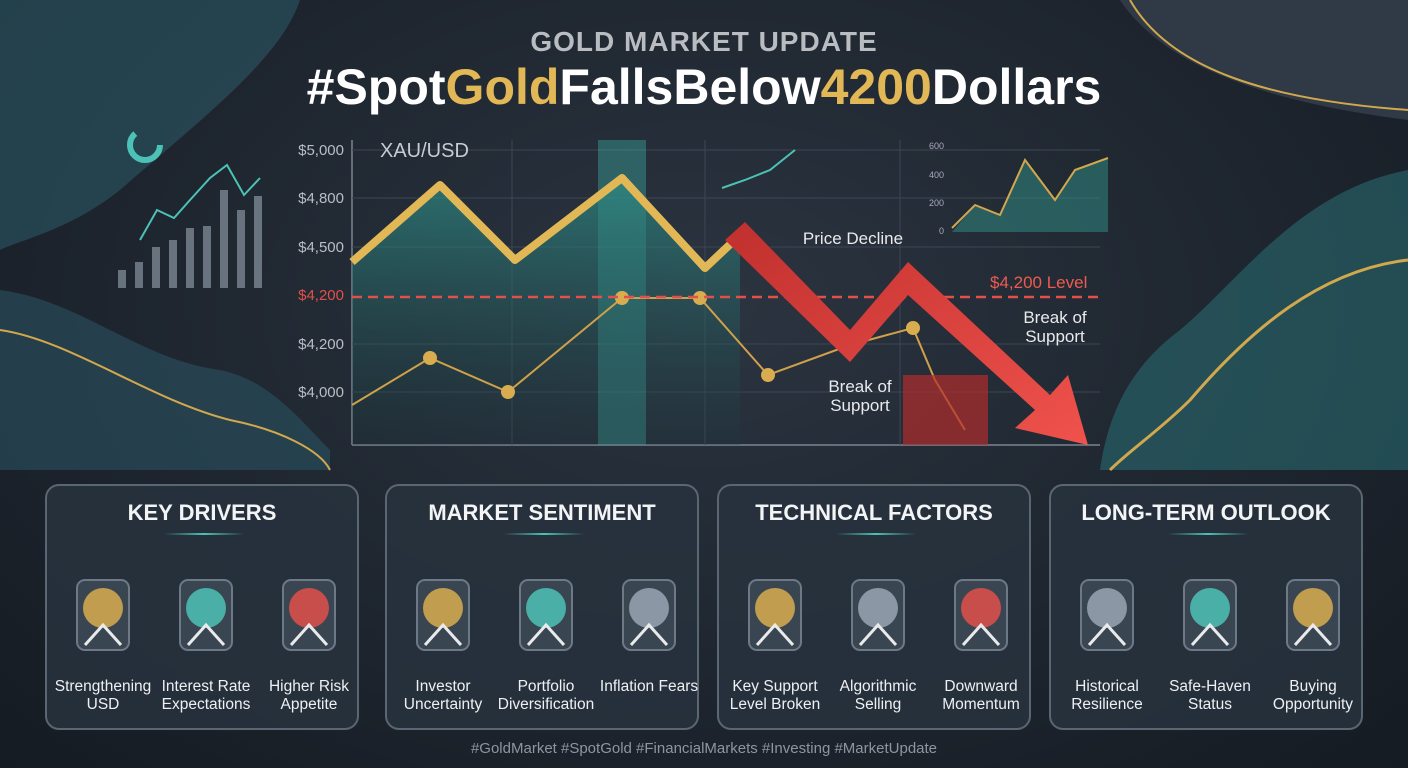  What do you see at coordinates (546, 695) in the screenshot?
I see `item-label: Portfolio Diversification` at bounding box center [546, 695].